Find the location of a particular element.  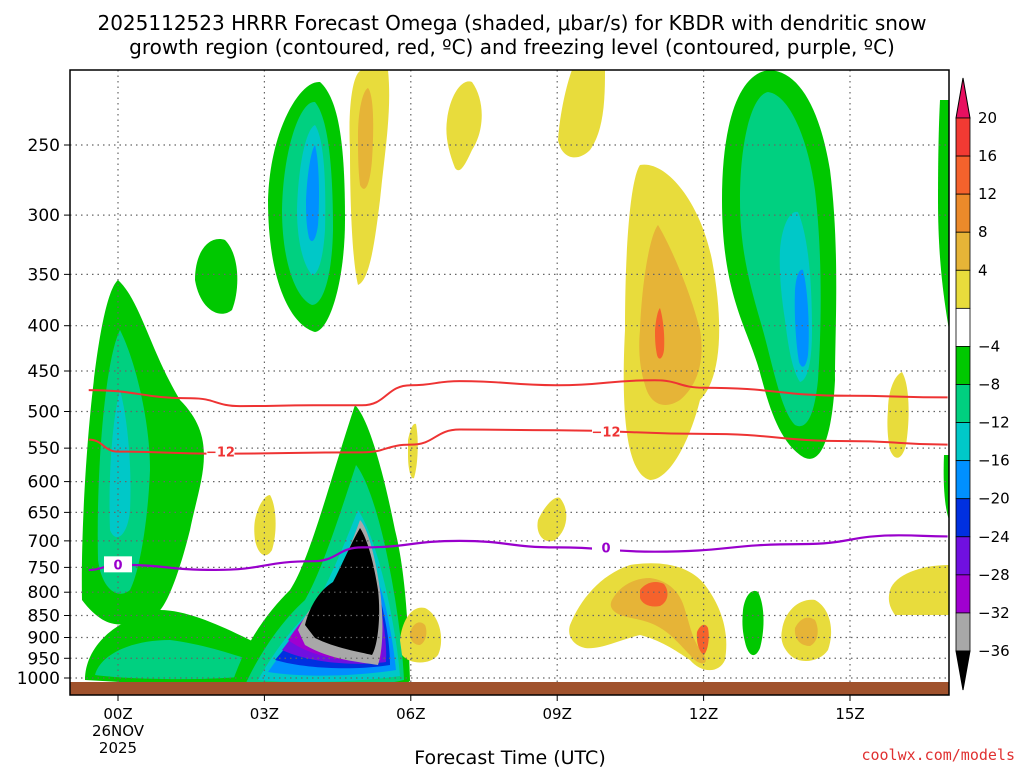

omega-region-06z-low-descent-inner is located at coordinates (418, 633).